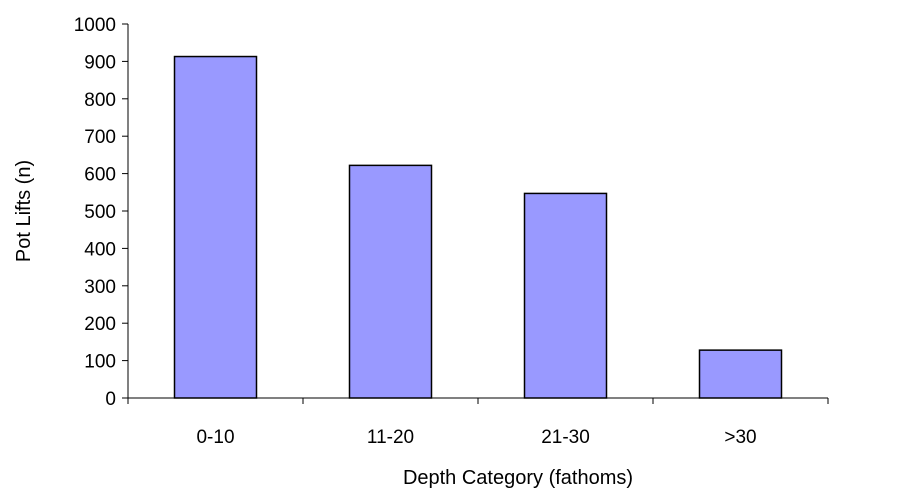 The width and height of the screenshot is (912, 497). Describe the element at coordinates (24, 211) in the screenshot. I see `y-axis-title: Pot Lifts (n)` at that location.